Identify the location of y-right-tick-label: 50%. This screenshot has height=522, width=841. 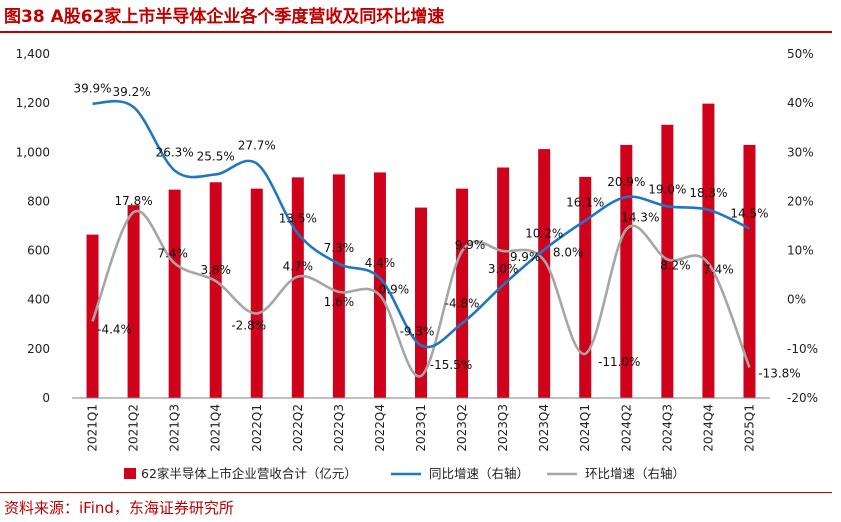
(800, 54).